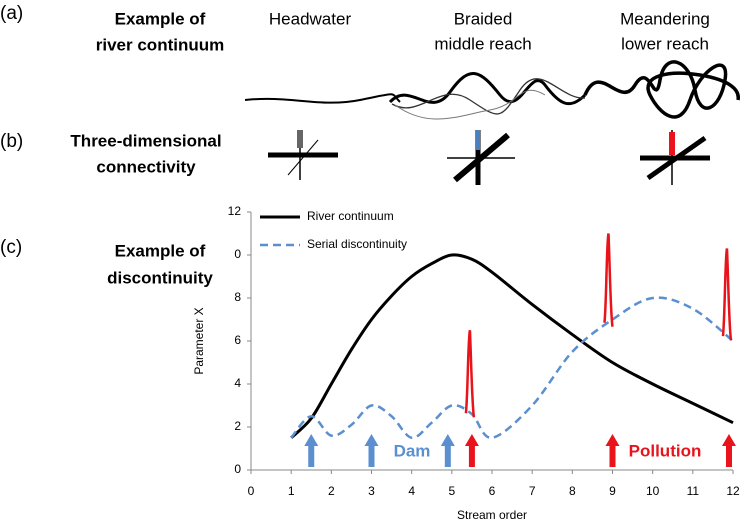  What do you see at coordinates (237, 340) in the screenshot?
I see `y-tick-label: 6` at bounding box center [237, 340].